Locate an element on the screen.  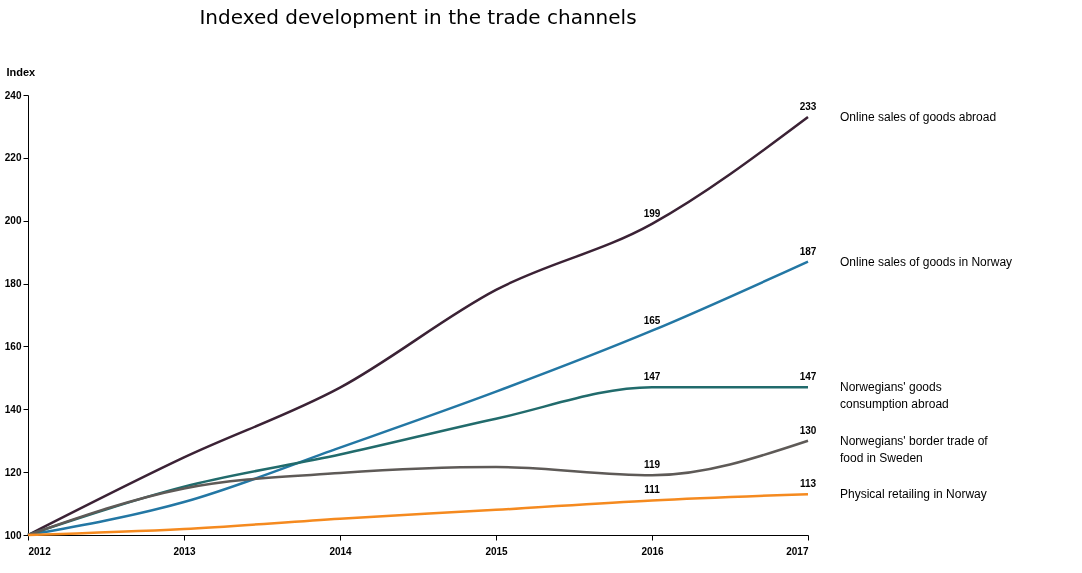
data-label: 165 is located at coordinates (652, 320).